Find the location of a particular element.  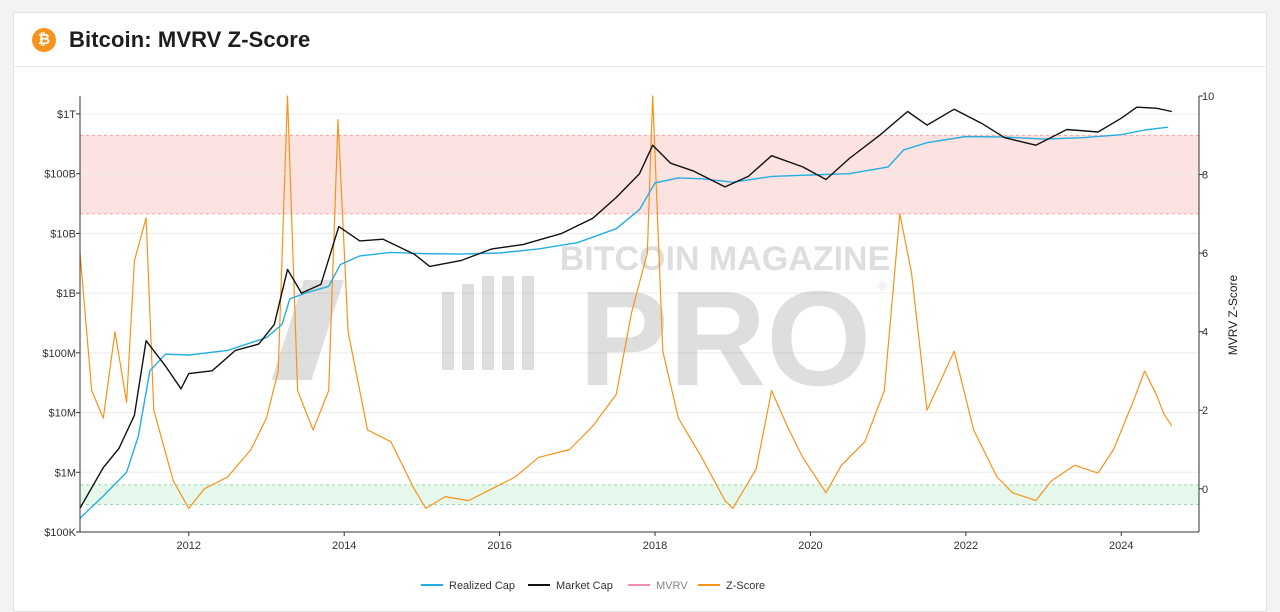

right-axis-title: MVRV Z-Score is located at coordinates (1233, 314).